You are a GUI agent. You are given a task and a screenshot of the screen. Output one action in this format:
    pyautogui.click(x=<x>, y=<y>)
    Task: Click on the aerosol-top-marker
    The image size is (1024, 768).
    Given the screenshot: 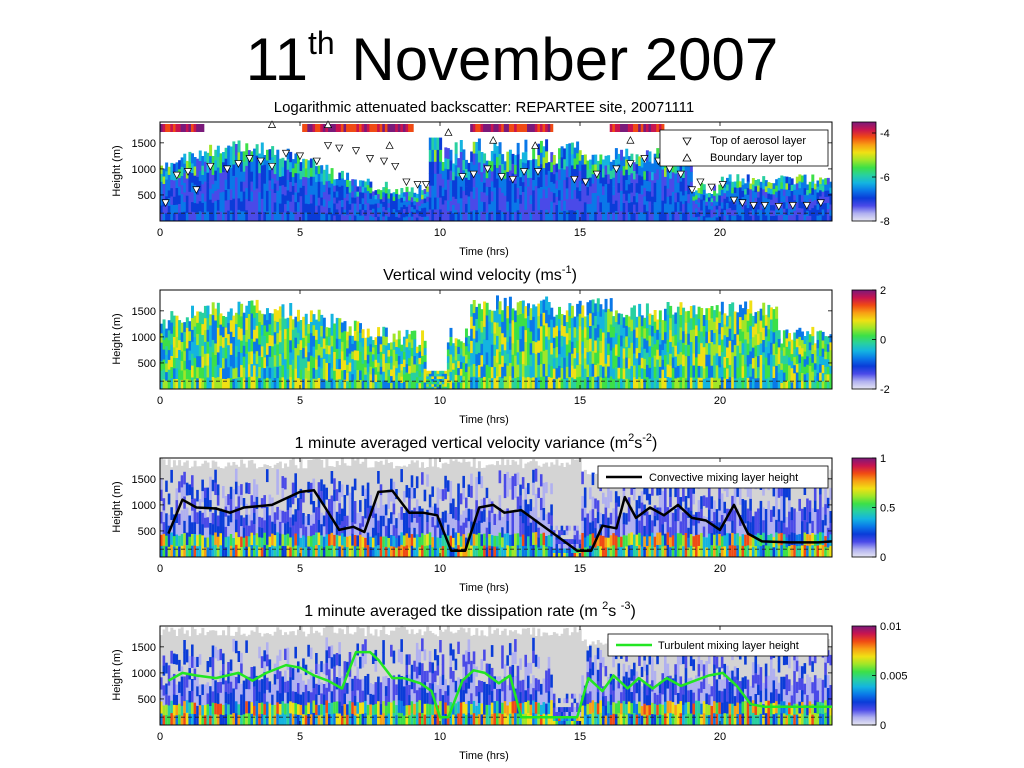 What is the action you would take?
    pyautogui.click(x=260, y=161)
    